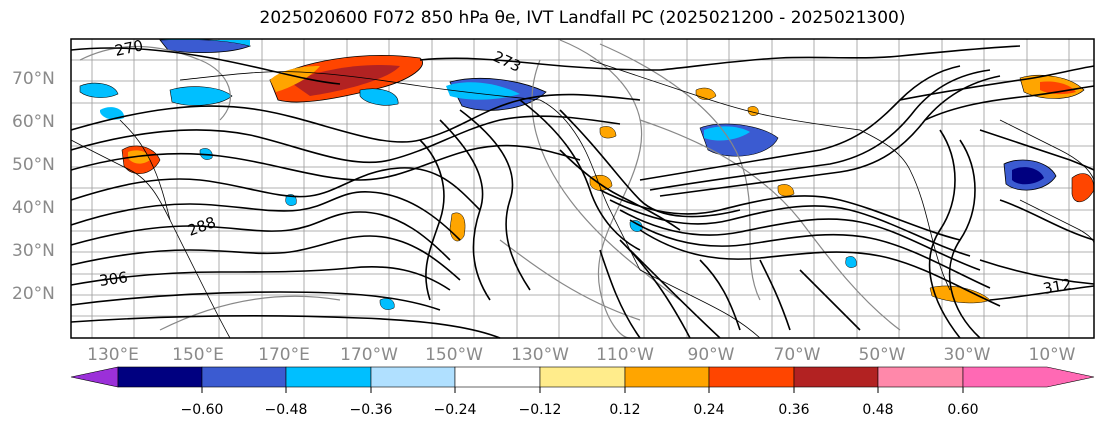  I want to click on lon-label-150w: 150°W, so click(454, 355).